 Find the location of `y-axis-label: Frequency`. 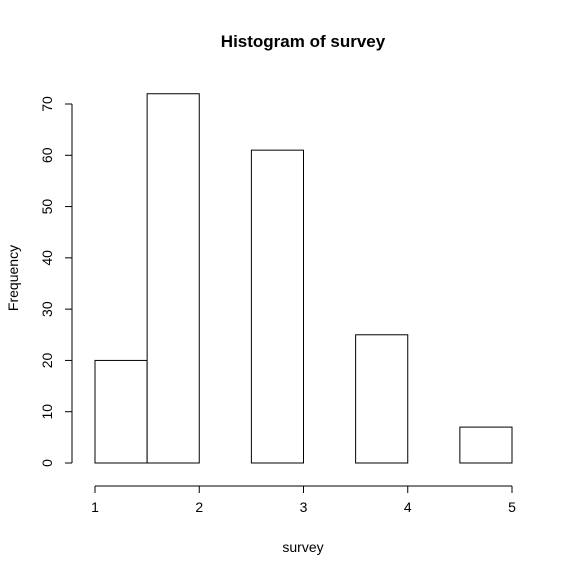

y-axis-label: Frequency is located at coordinates (13, 278).